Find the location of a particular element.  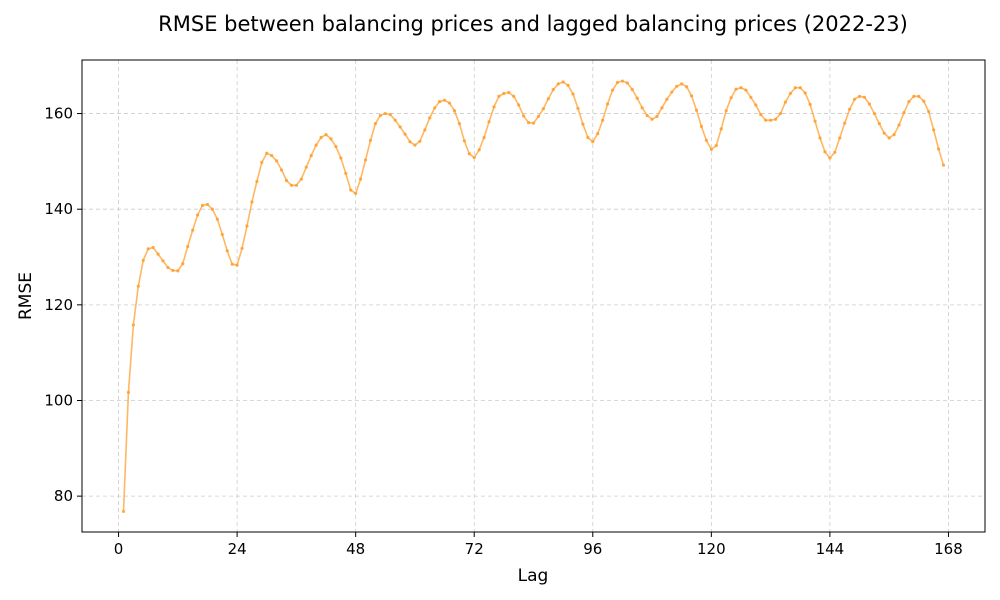

y-tick-label: 100 is located at coordinates (58, 400).